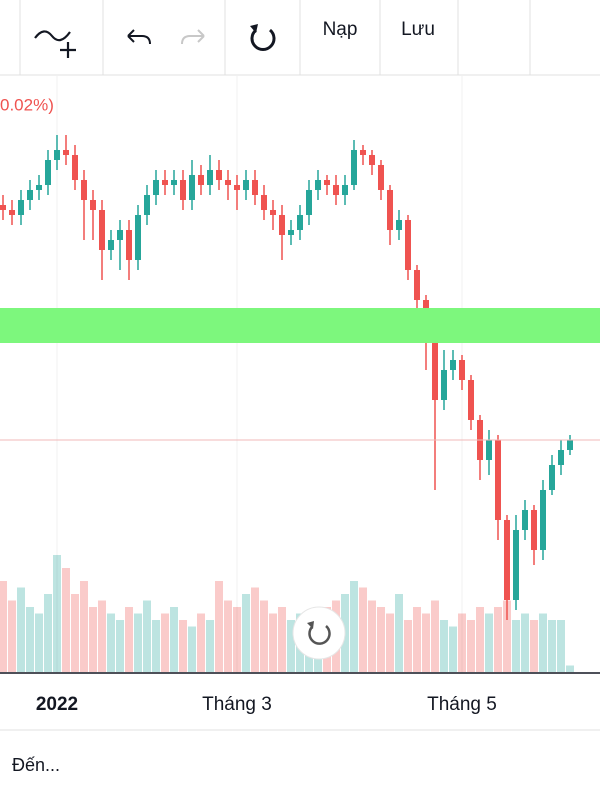 The image size is (600, 805). What do you see at coordinates (263, 39) in the screenshot?
I see `reset-icon` at bounding box center [263, 39].